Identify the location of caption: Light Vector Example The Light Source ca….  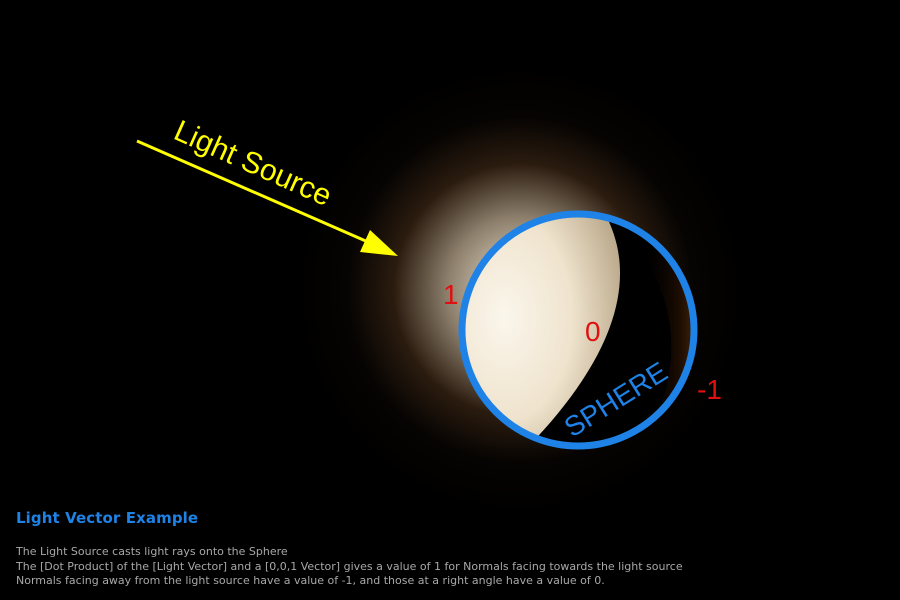
(446, 549).